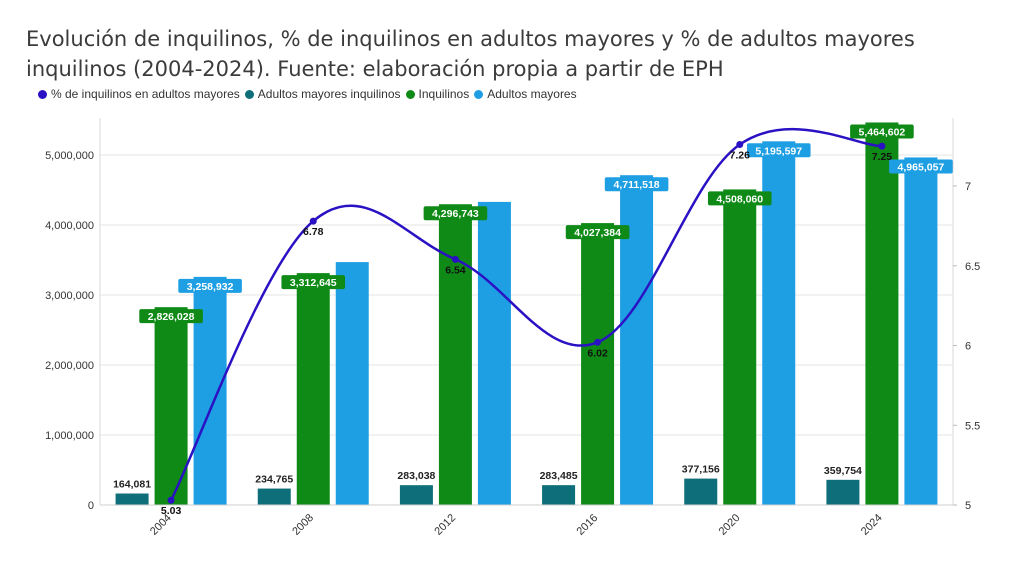  Describe the element at coordinates (69, 296) in the screenshot. I see `y-left-tick-label: 3,000,000` at that location.